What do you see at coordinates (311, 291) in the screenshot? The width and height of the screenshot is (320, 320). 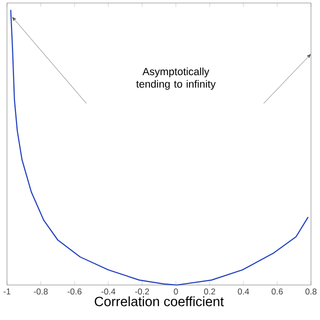 I see `x-tick-label: 0.8` at bounding box center [311, 291].